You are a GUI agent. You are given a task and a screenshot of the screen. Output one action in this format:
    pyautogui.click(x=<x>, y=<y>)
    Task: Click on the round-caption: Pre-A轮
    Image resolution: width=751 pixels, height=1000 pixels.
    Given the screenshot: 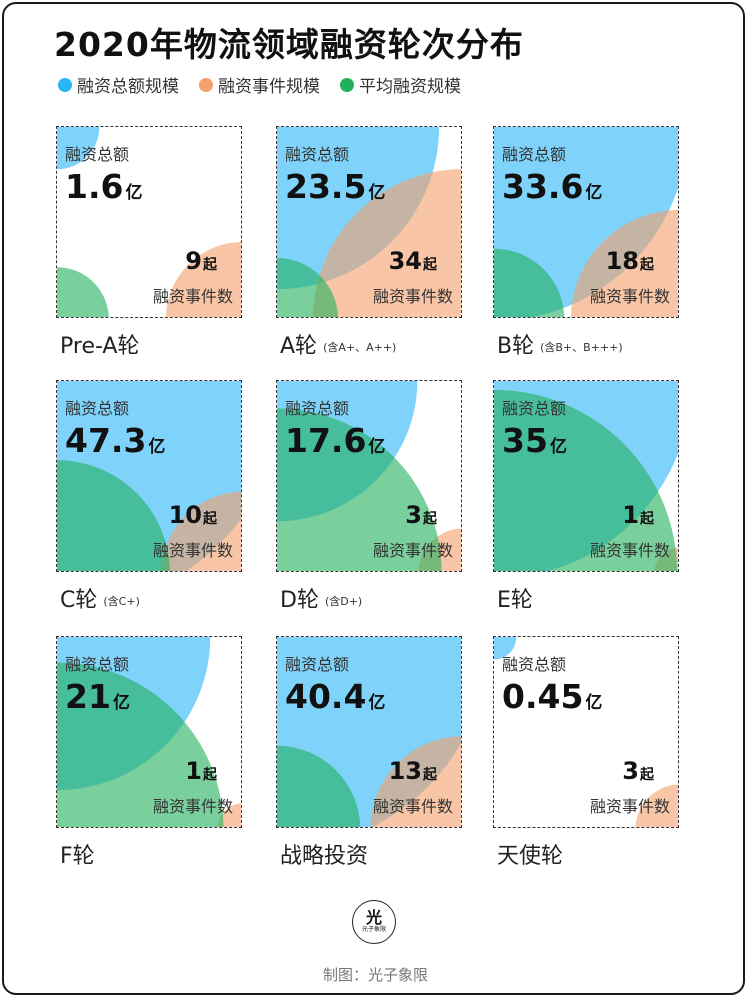 What is the action you would take?
    pyautogui.click(x=99, y=344)
    